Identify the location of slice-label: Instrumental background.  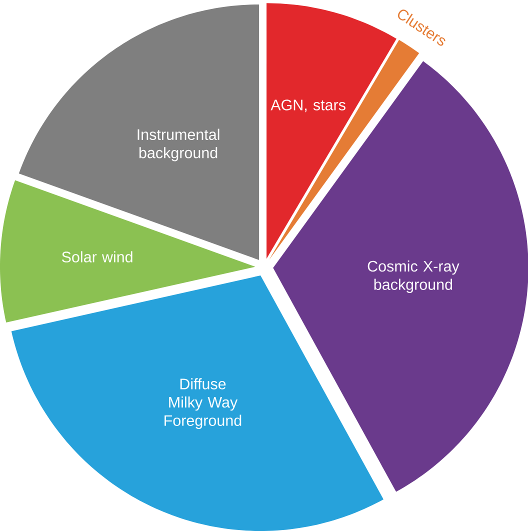
(179, 145).